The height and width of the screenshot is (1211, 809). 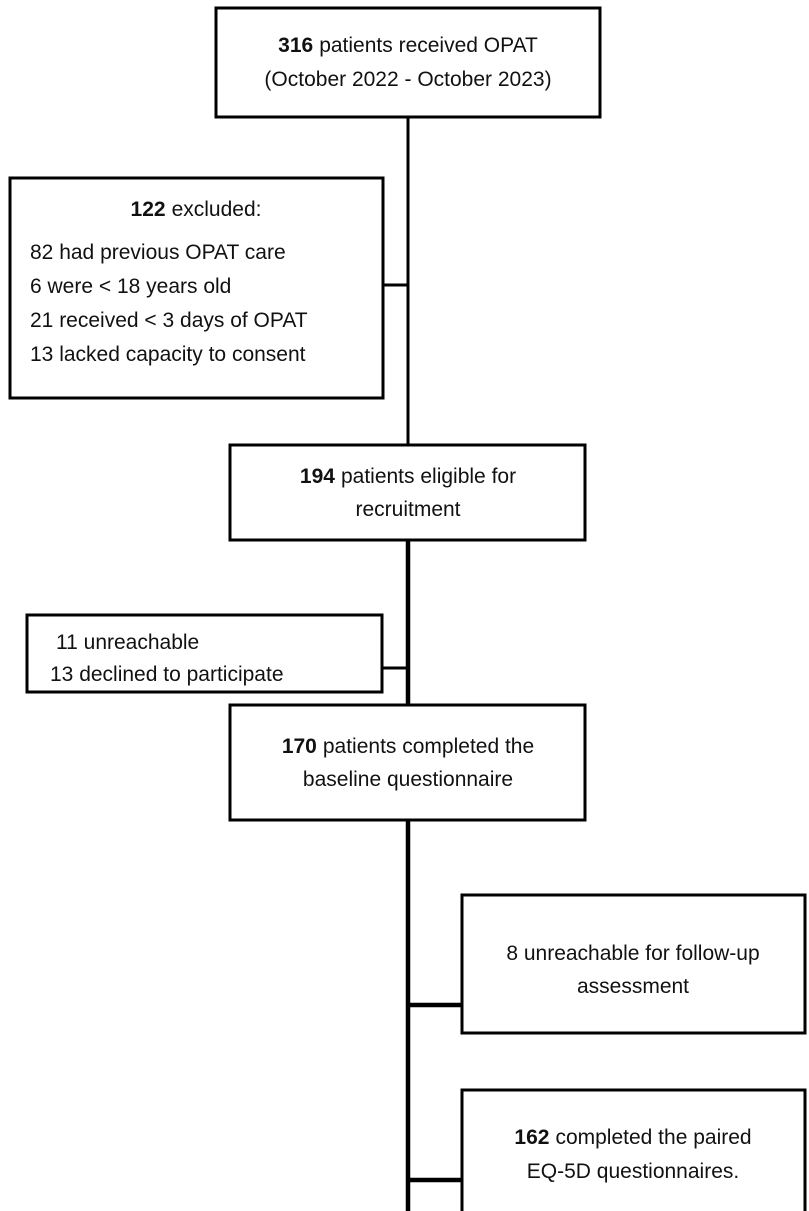 I want to click on node-line: 8 unreachable for follow-up, so click(x=632, y=953).